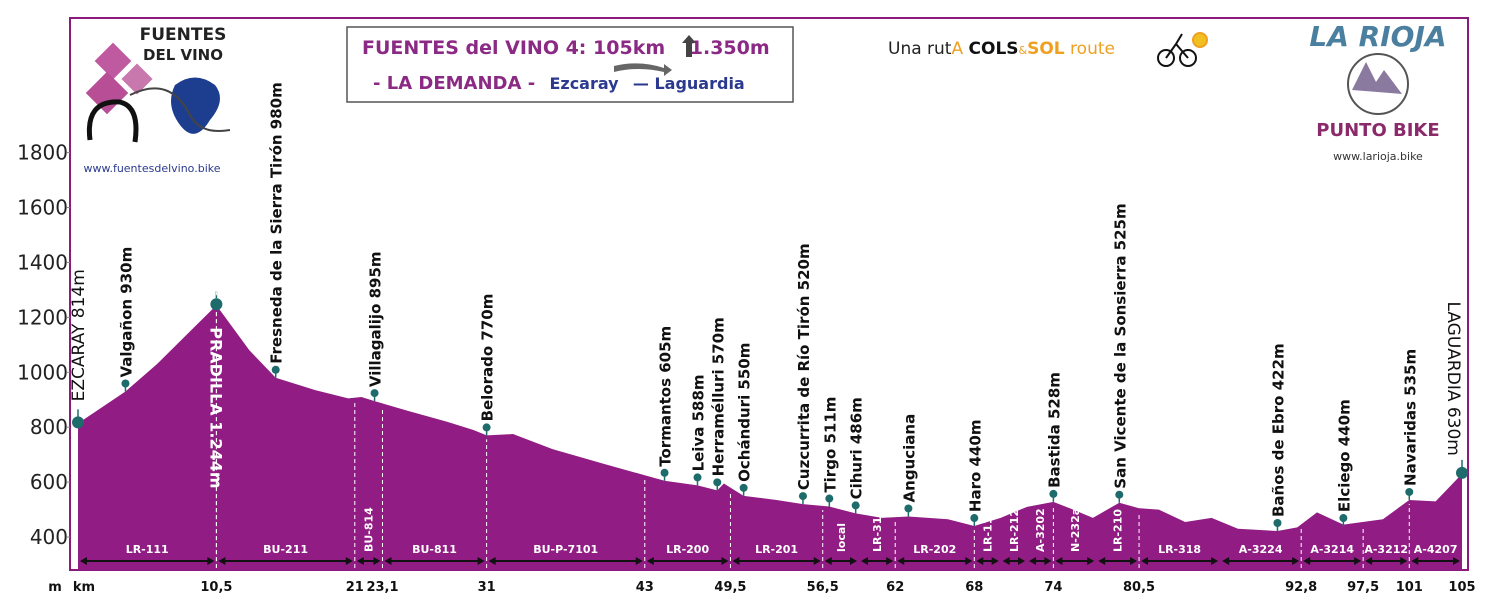 Image resolution: width=1500 pixels, height=600 pixels. What do you see at coordinates (474, 48) in the screenshot?
I see `title-part: FUENTES del VINO 4:` at bounding box center [474, 48].